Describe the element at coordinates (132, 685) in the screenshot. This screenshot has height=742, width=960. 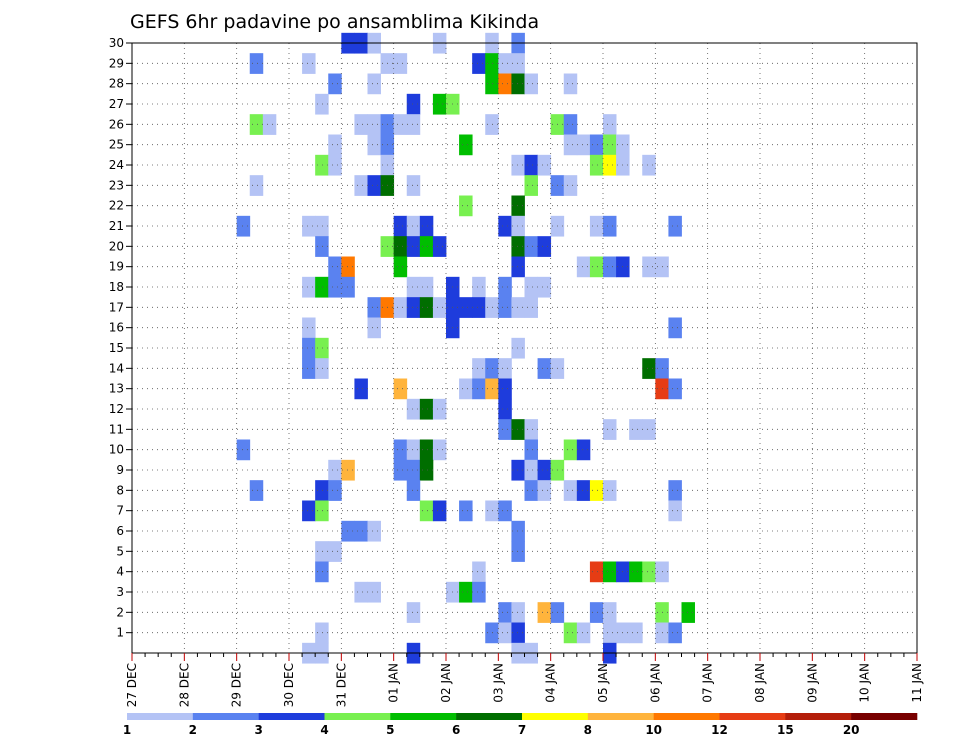
I see `x-tick-label: 27 DEC` at that location.